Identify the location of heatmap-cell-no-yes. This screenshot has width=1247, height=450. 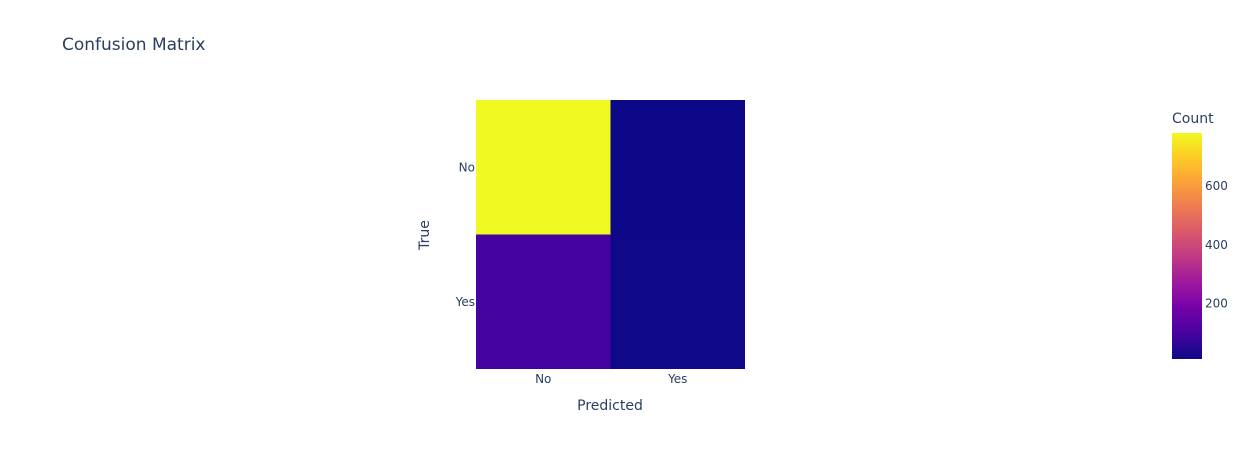
(677, 167).